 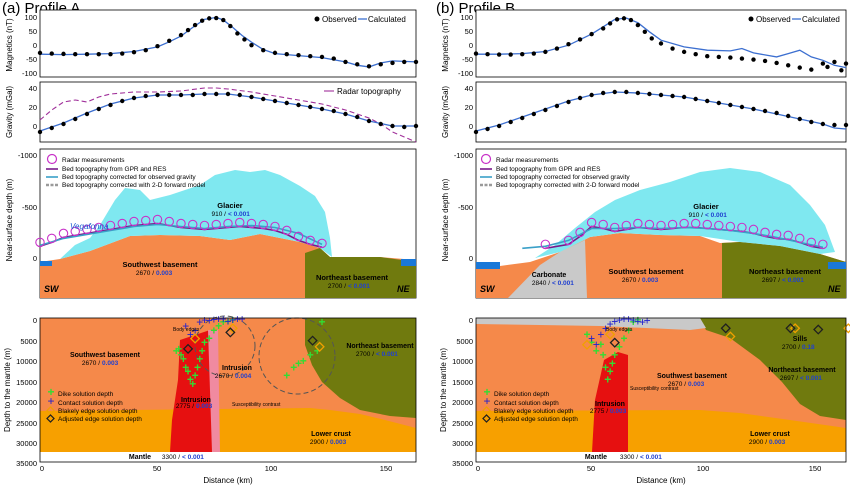 What do you see at coordinates (35, 126) in the screenshot?
I see `grav-a-ytick: 0` at bounding box center [35, 126].